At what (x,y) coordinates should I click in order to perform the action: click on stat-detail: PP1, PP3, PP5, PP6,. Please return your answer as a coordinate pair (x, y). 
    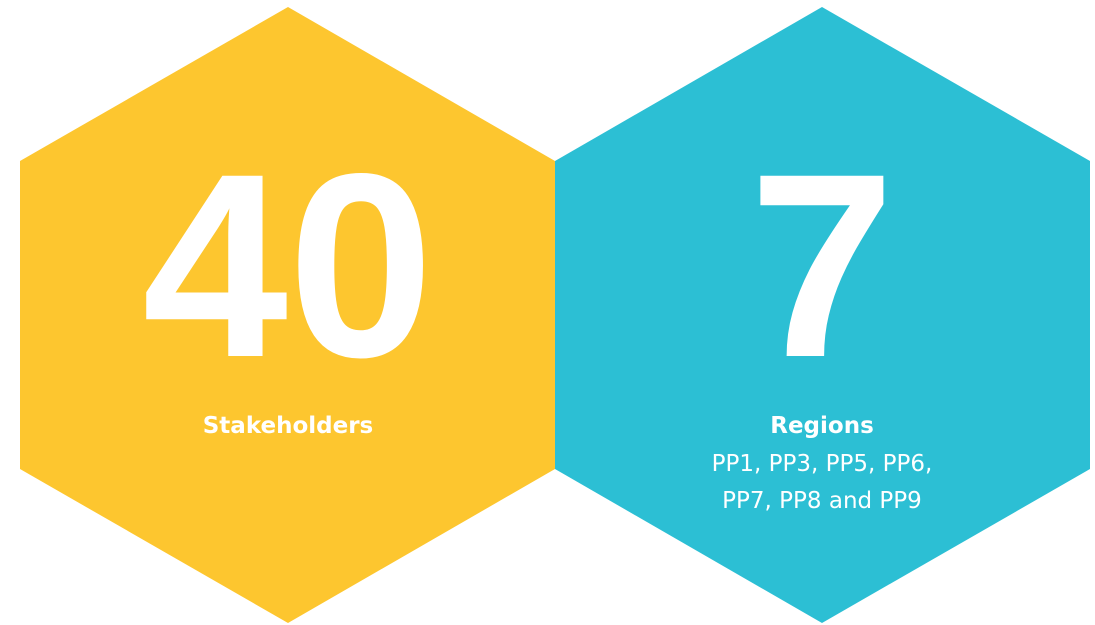
    Looking at the image, I should click on (822, 464).